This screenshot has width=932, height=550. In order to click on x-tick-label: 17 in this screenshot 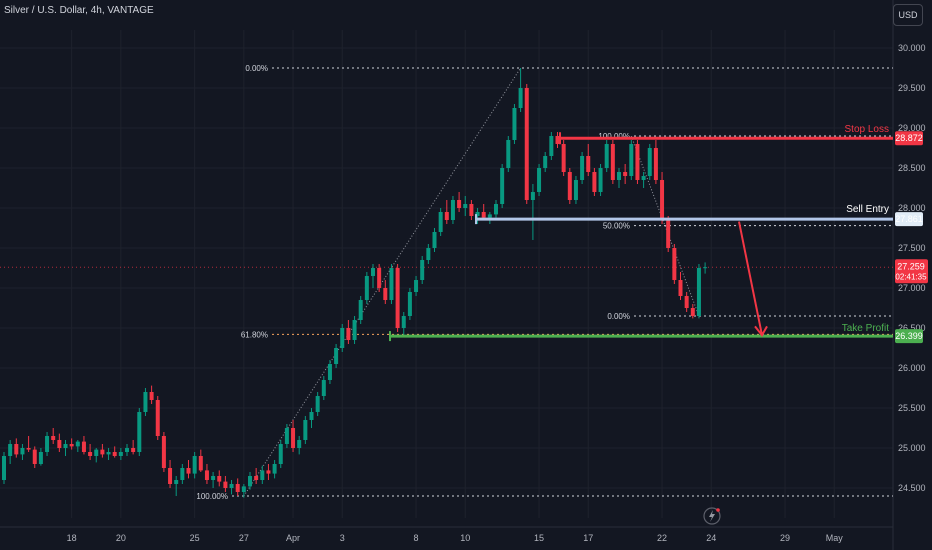, I will do `click(588, 538)`.